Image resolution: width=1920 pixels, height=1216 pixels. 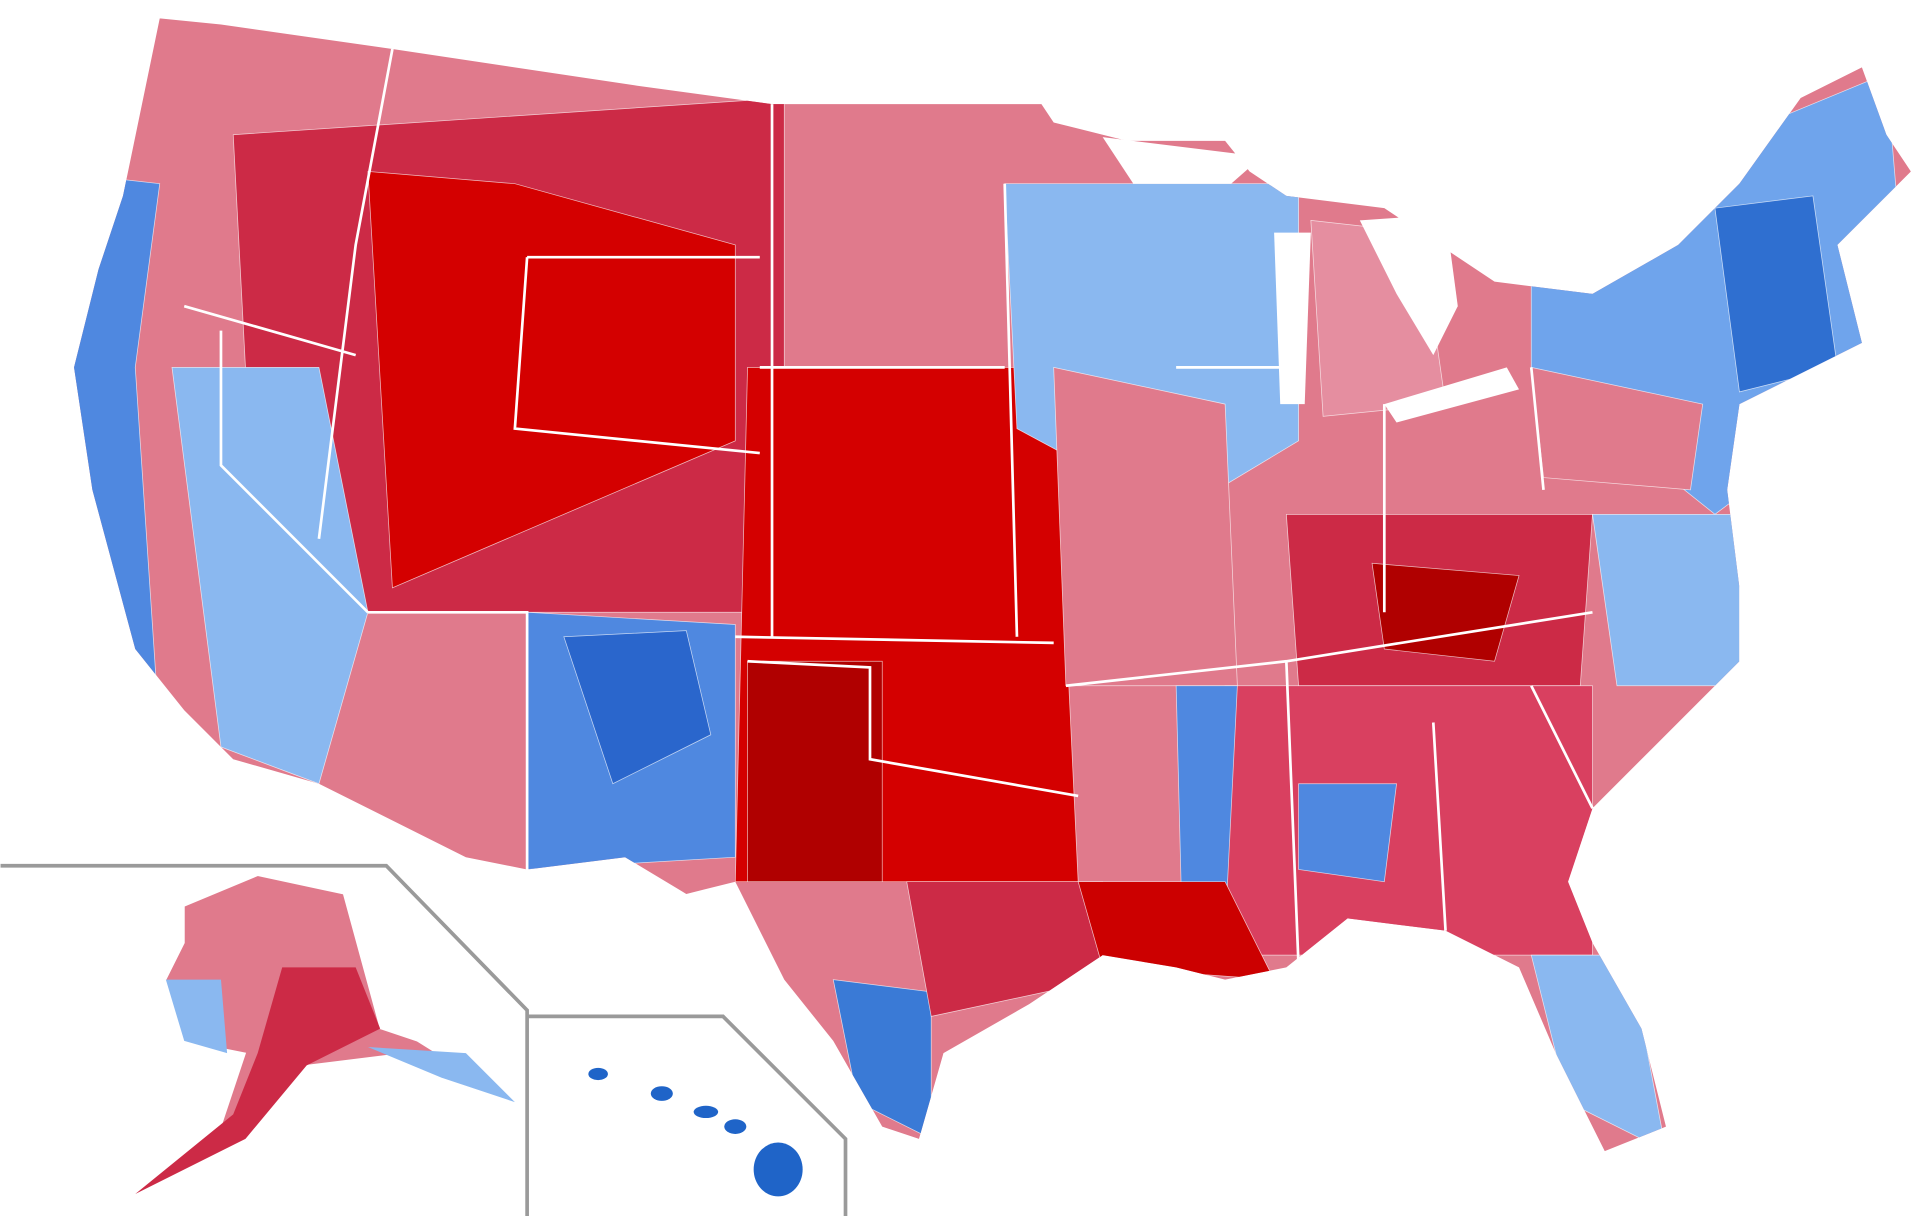 I want to click on hawaii-inset, so click(x=687, y=1115).